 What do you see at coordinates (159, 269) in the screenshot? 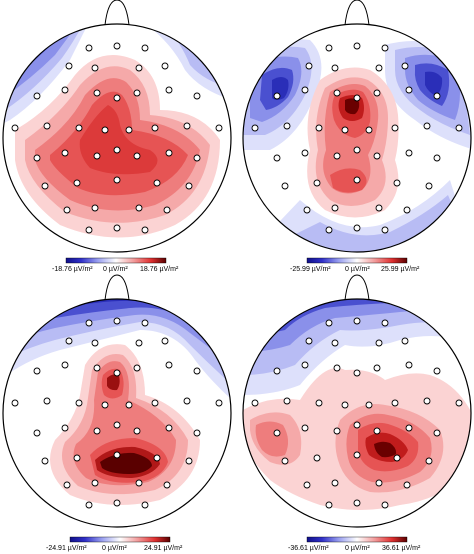
I see `colorbar-max-label: 18.76 µV/m²` at bounding box center [159, 269].